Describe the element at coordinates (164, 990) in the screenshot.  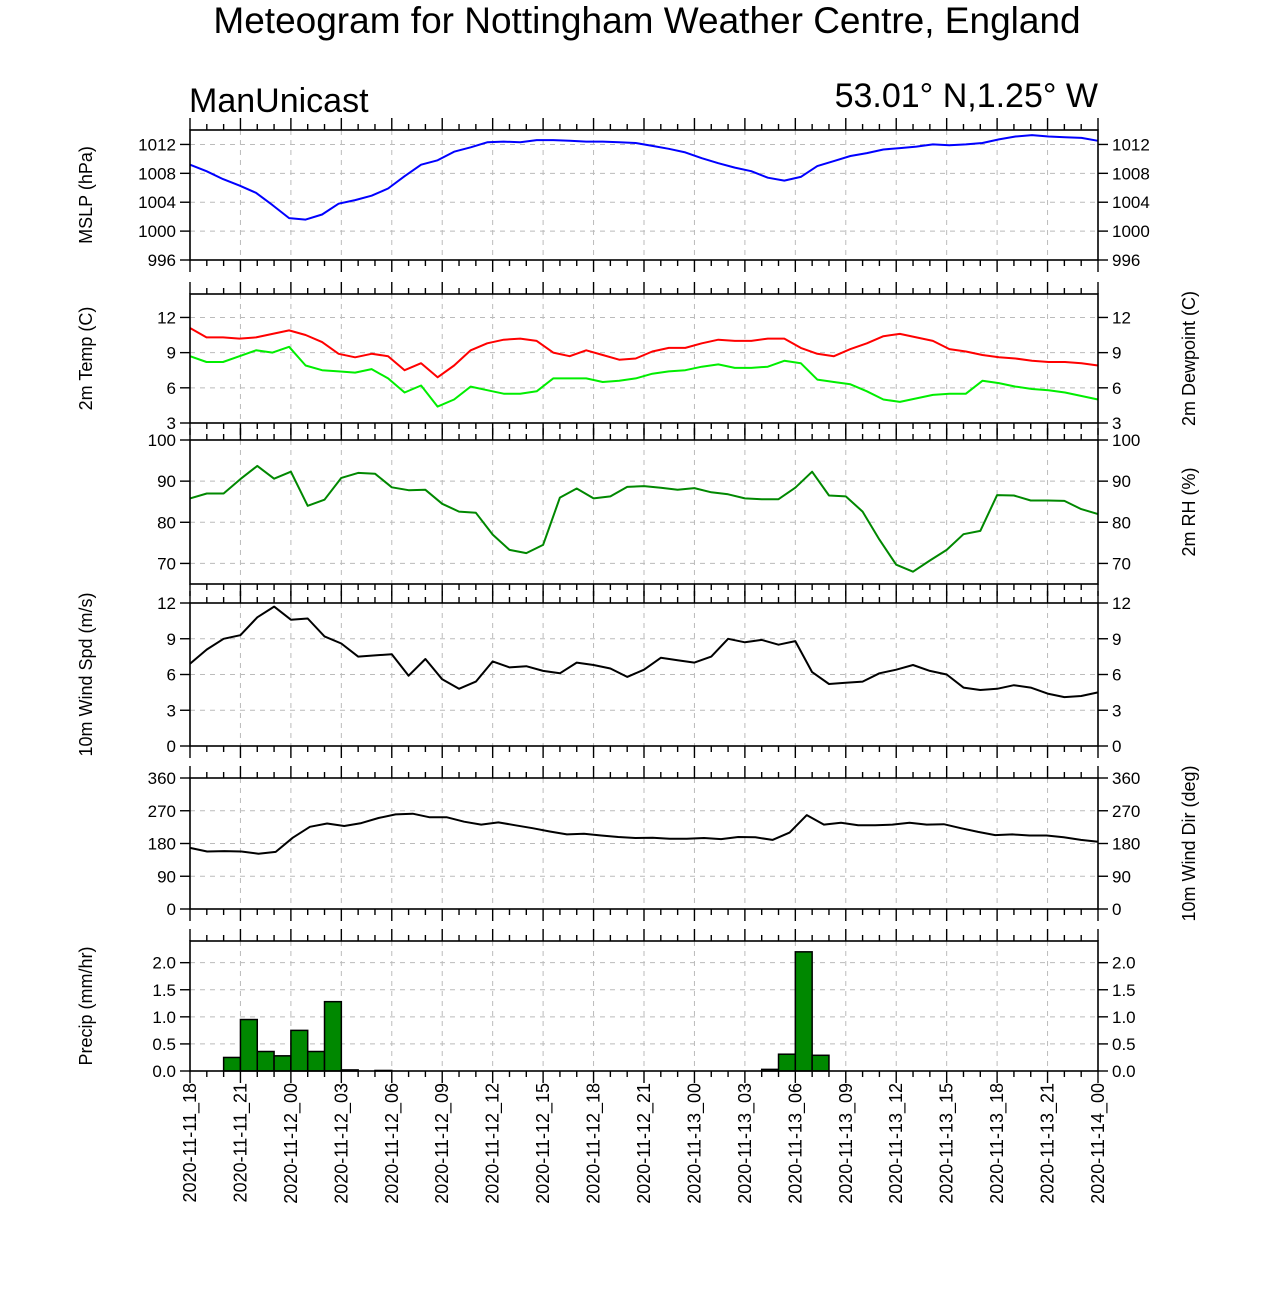
I see `y-tick-label-left: 1.5` at that location.